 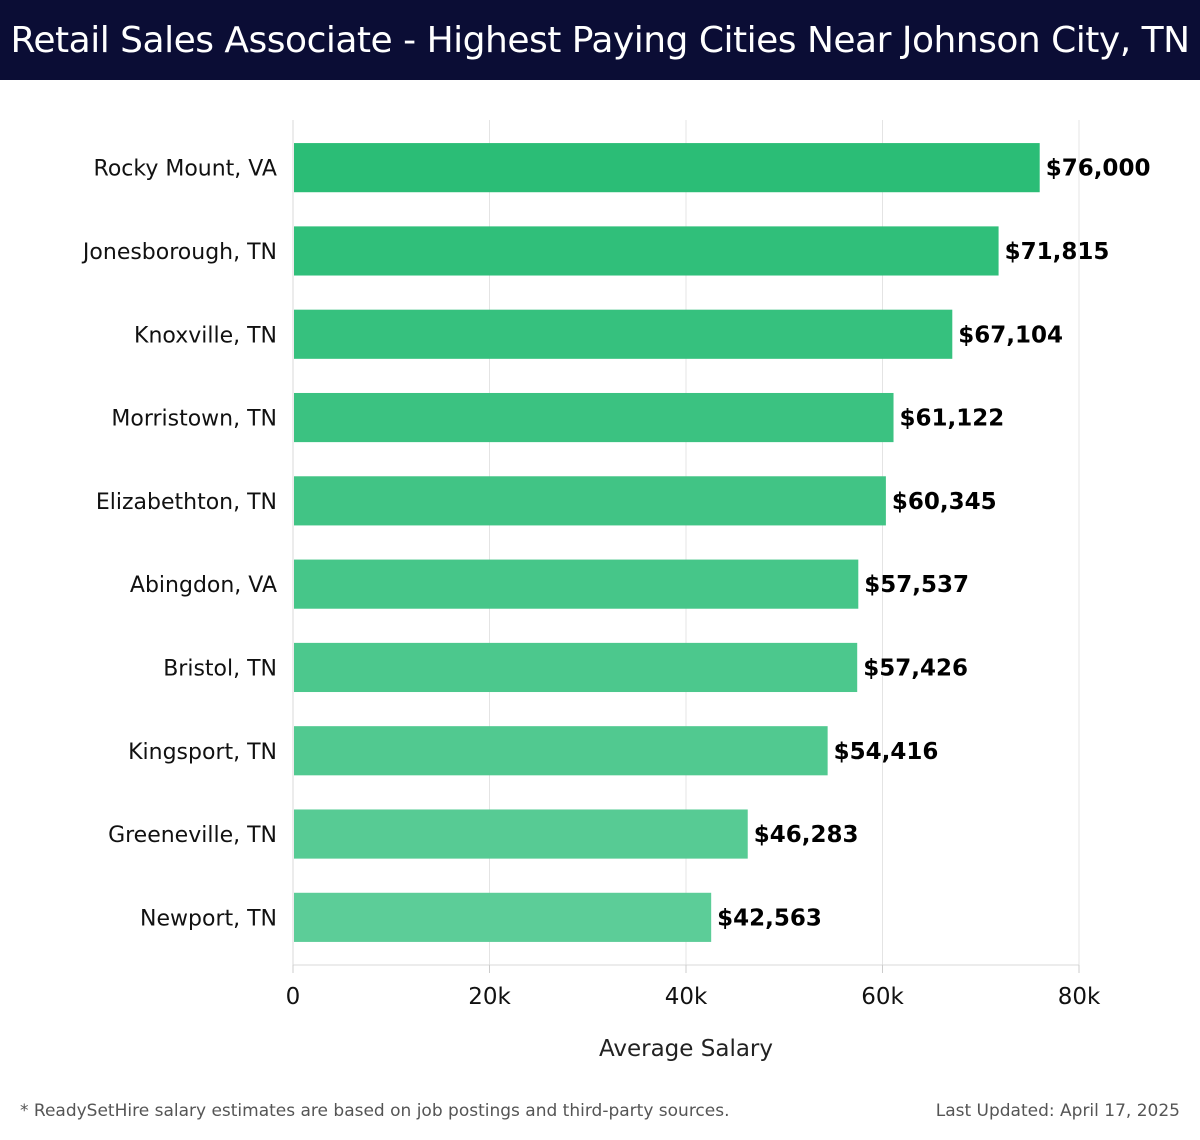 What do you see at coordinates (203, 585) in the screenshot?
I see `category-label: Abingdon, VA` at bounding box center [203, 585].